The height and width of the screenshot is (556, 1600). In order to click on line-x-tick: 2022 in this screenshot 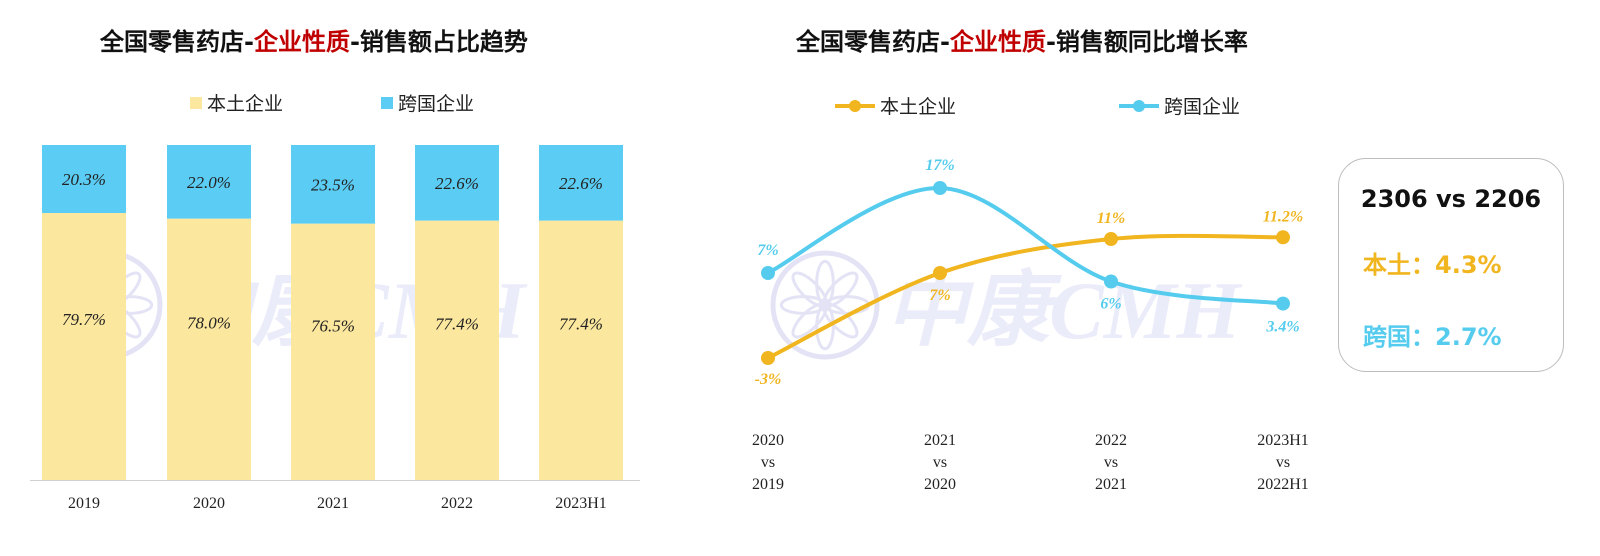, I will do `click(1111, 440)`.